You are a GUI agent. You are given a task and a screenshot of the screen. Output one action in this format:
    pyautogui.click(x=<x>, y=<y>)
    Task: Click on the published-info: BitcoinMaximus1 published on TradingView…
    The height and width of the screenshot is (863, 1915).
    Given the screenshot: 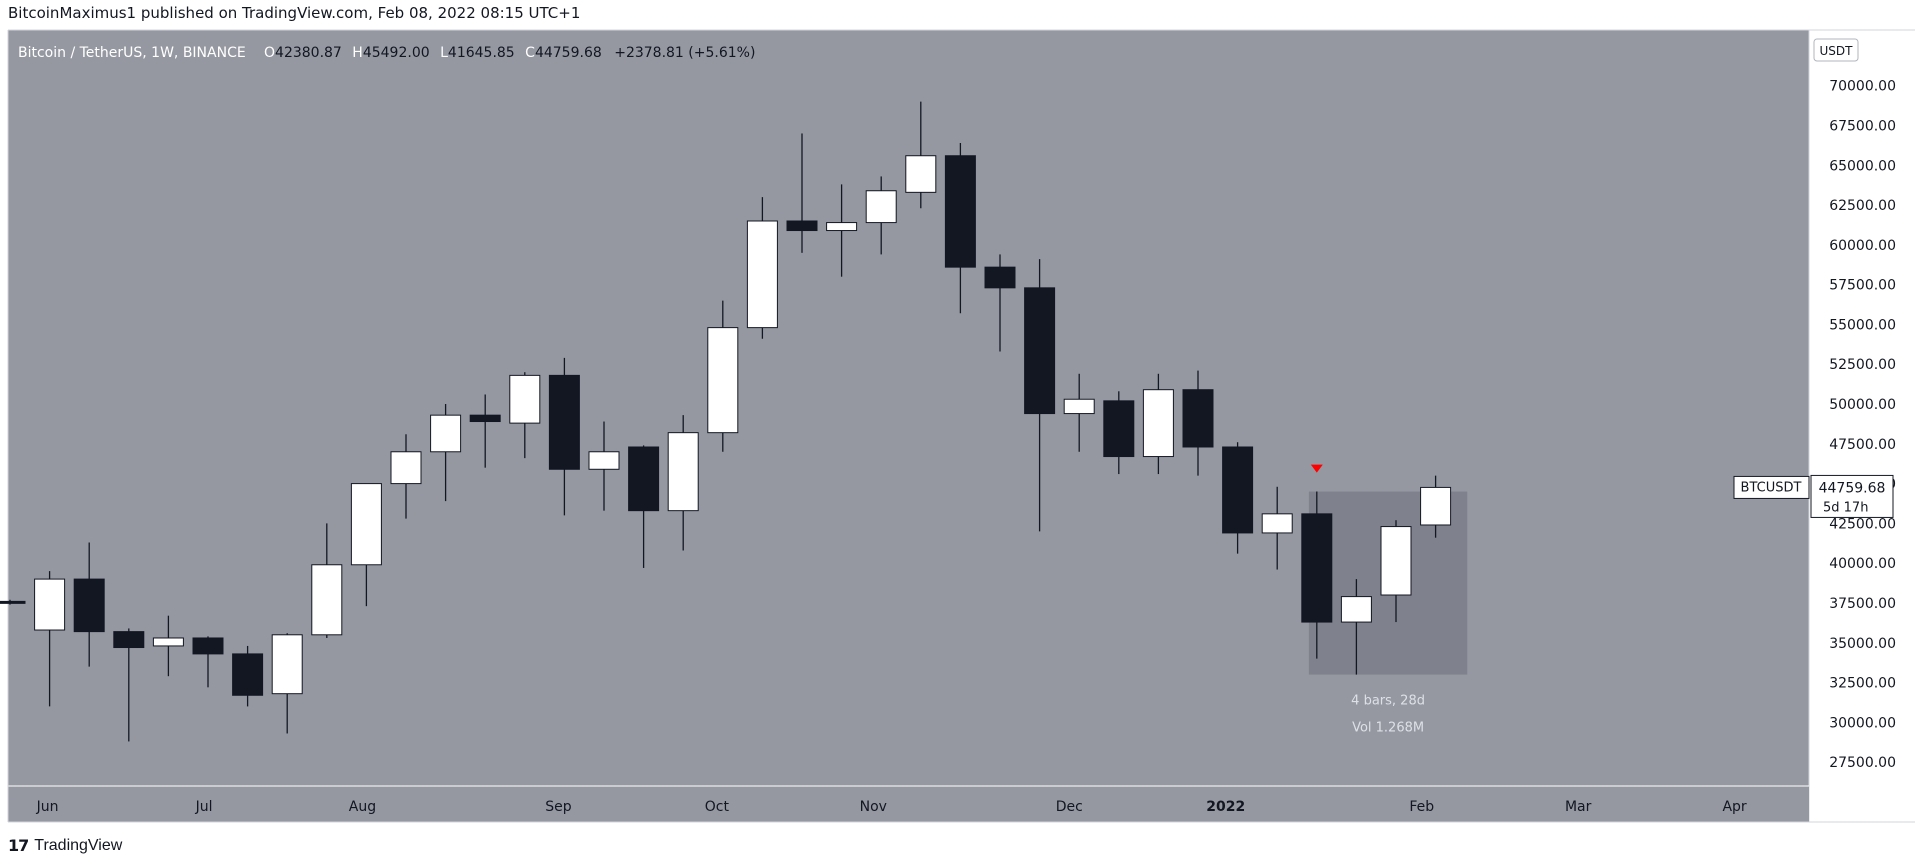 What is the action you would take?
    pyautogui.click(x=294, y=13)
    